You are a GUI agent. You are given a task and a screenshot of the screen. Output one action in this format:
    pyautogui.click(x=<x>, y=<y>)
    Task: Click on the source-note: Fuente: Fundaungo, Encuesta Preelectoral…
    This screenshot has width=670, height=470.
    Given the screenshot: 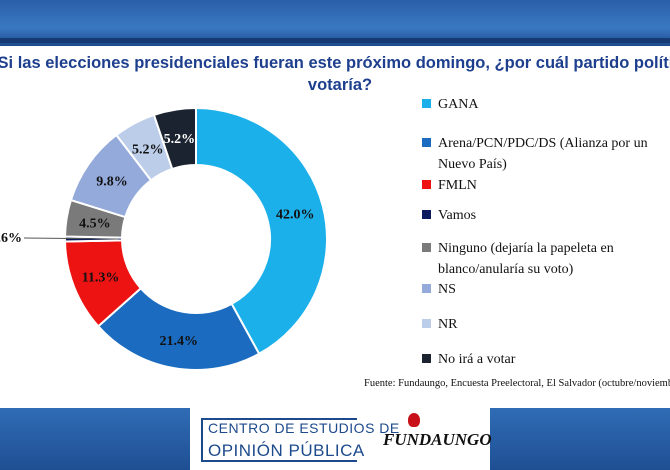 What is the action you would take?
    pyautogui.click(x=517, y=383)
    